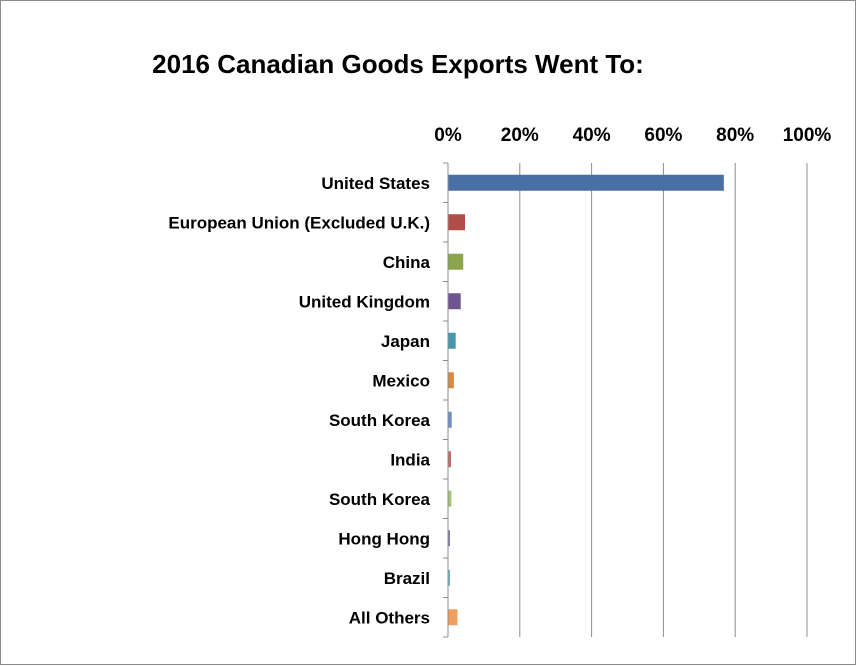 This screenshot has width=856, height=666. Describe the element at coordinates (407, 262) in the screenshot. I see `category-label: China` at that location.